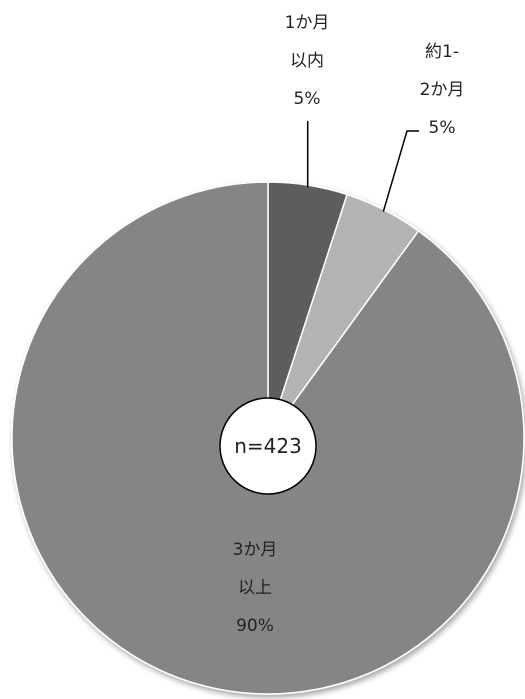 Image resolution: width=525 pixels, height=699 pixels. I want to click on slice-label-line: 1か月, so click(307, 23).